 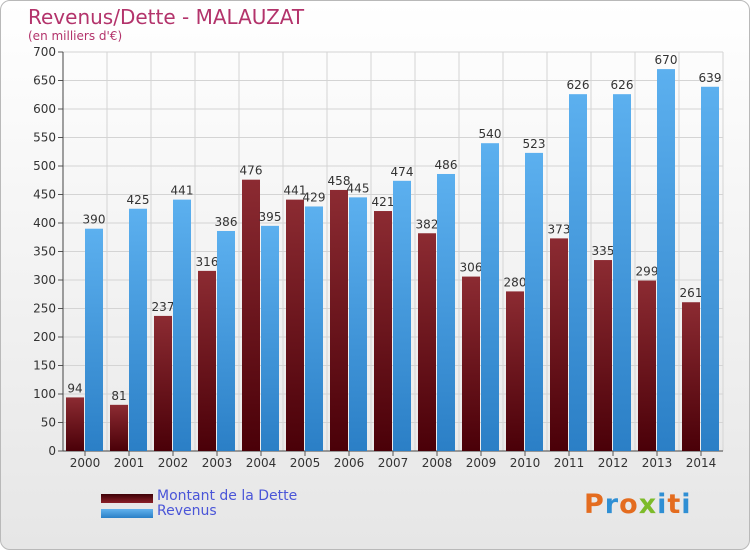 What do you see at coordinates (127, 498) in the screenshot?
I see `legend-swatch-dette` at bounding box center [127, 498].